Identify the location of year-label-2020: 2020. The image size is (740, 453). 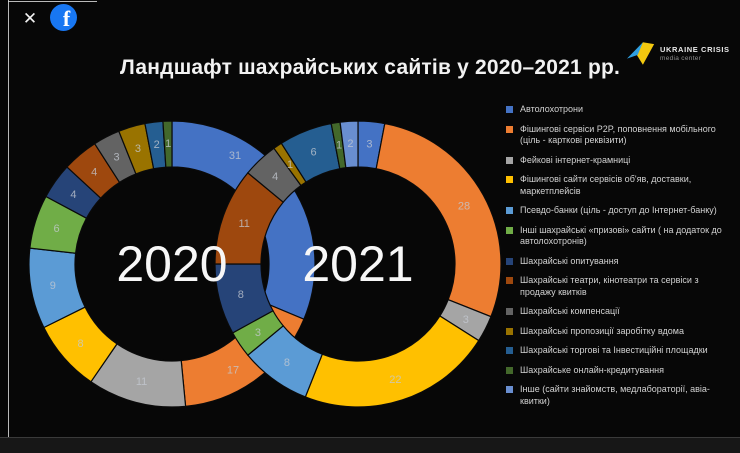
(171, 264).